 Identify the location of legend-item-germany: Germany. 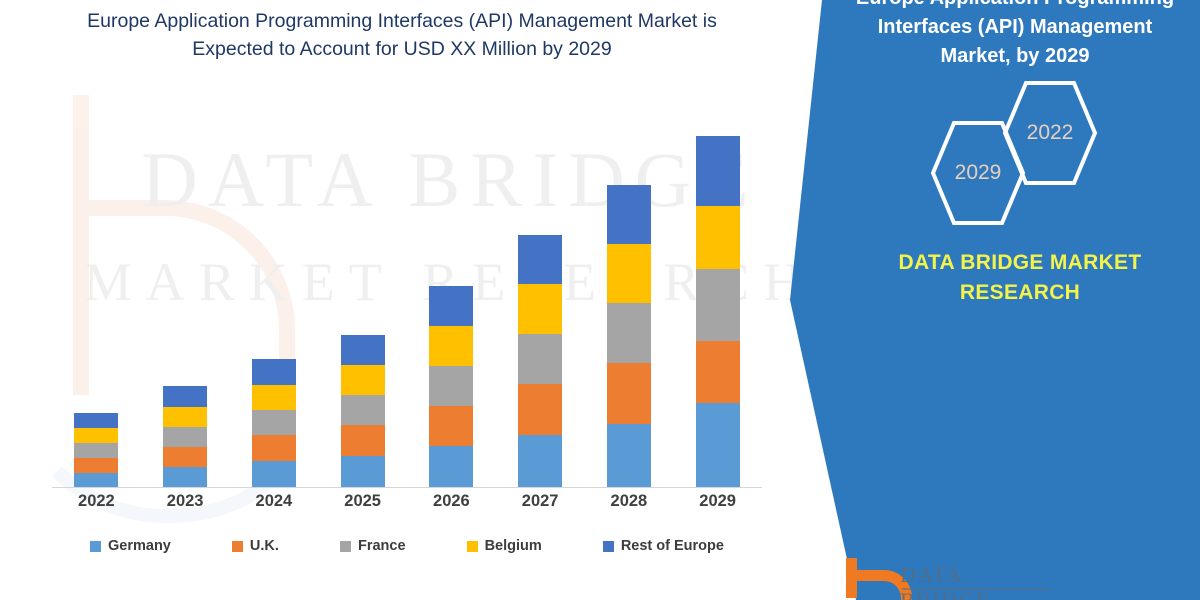
(130, 546).